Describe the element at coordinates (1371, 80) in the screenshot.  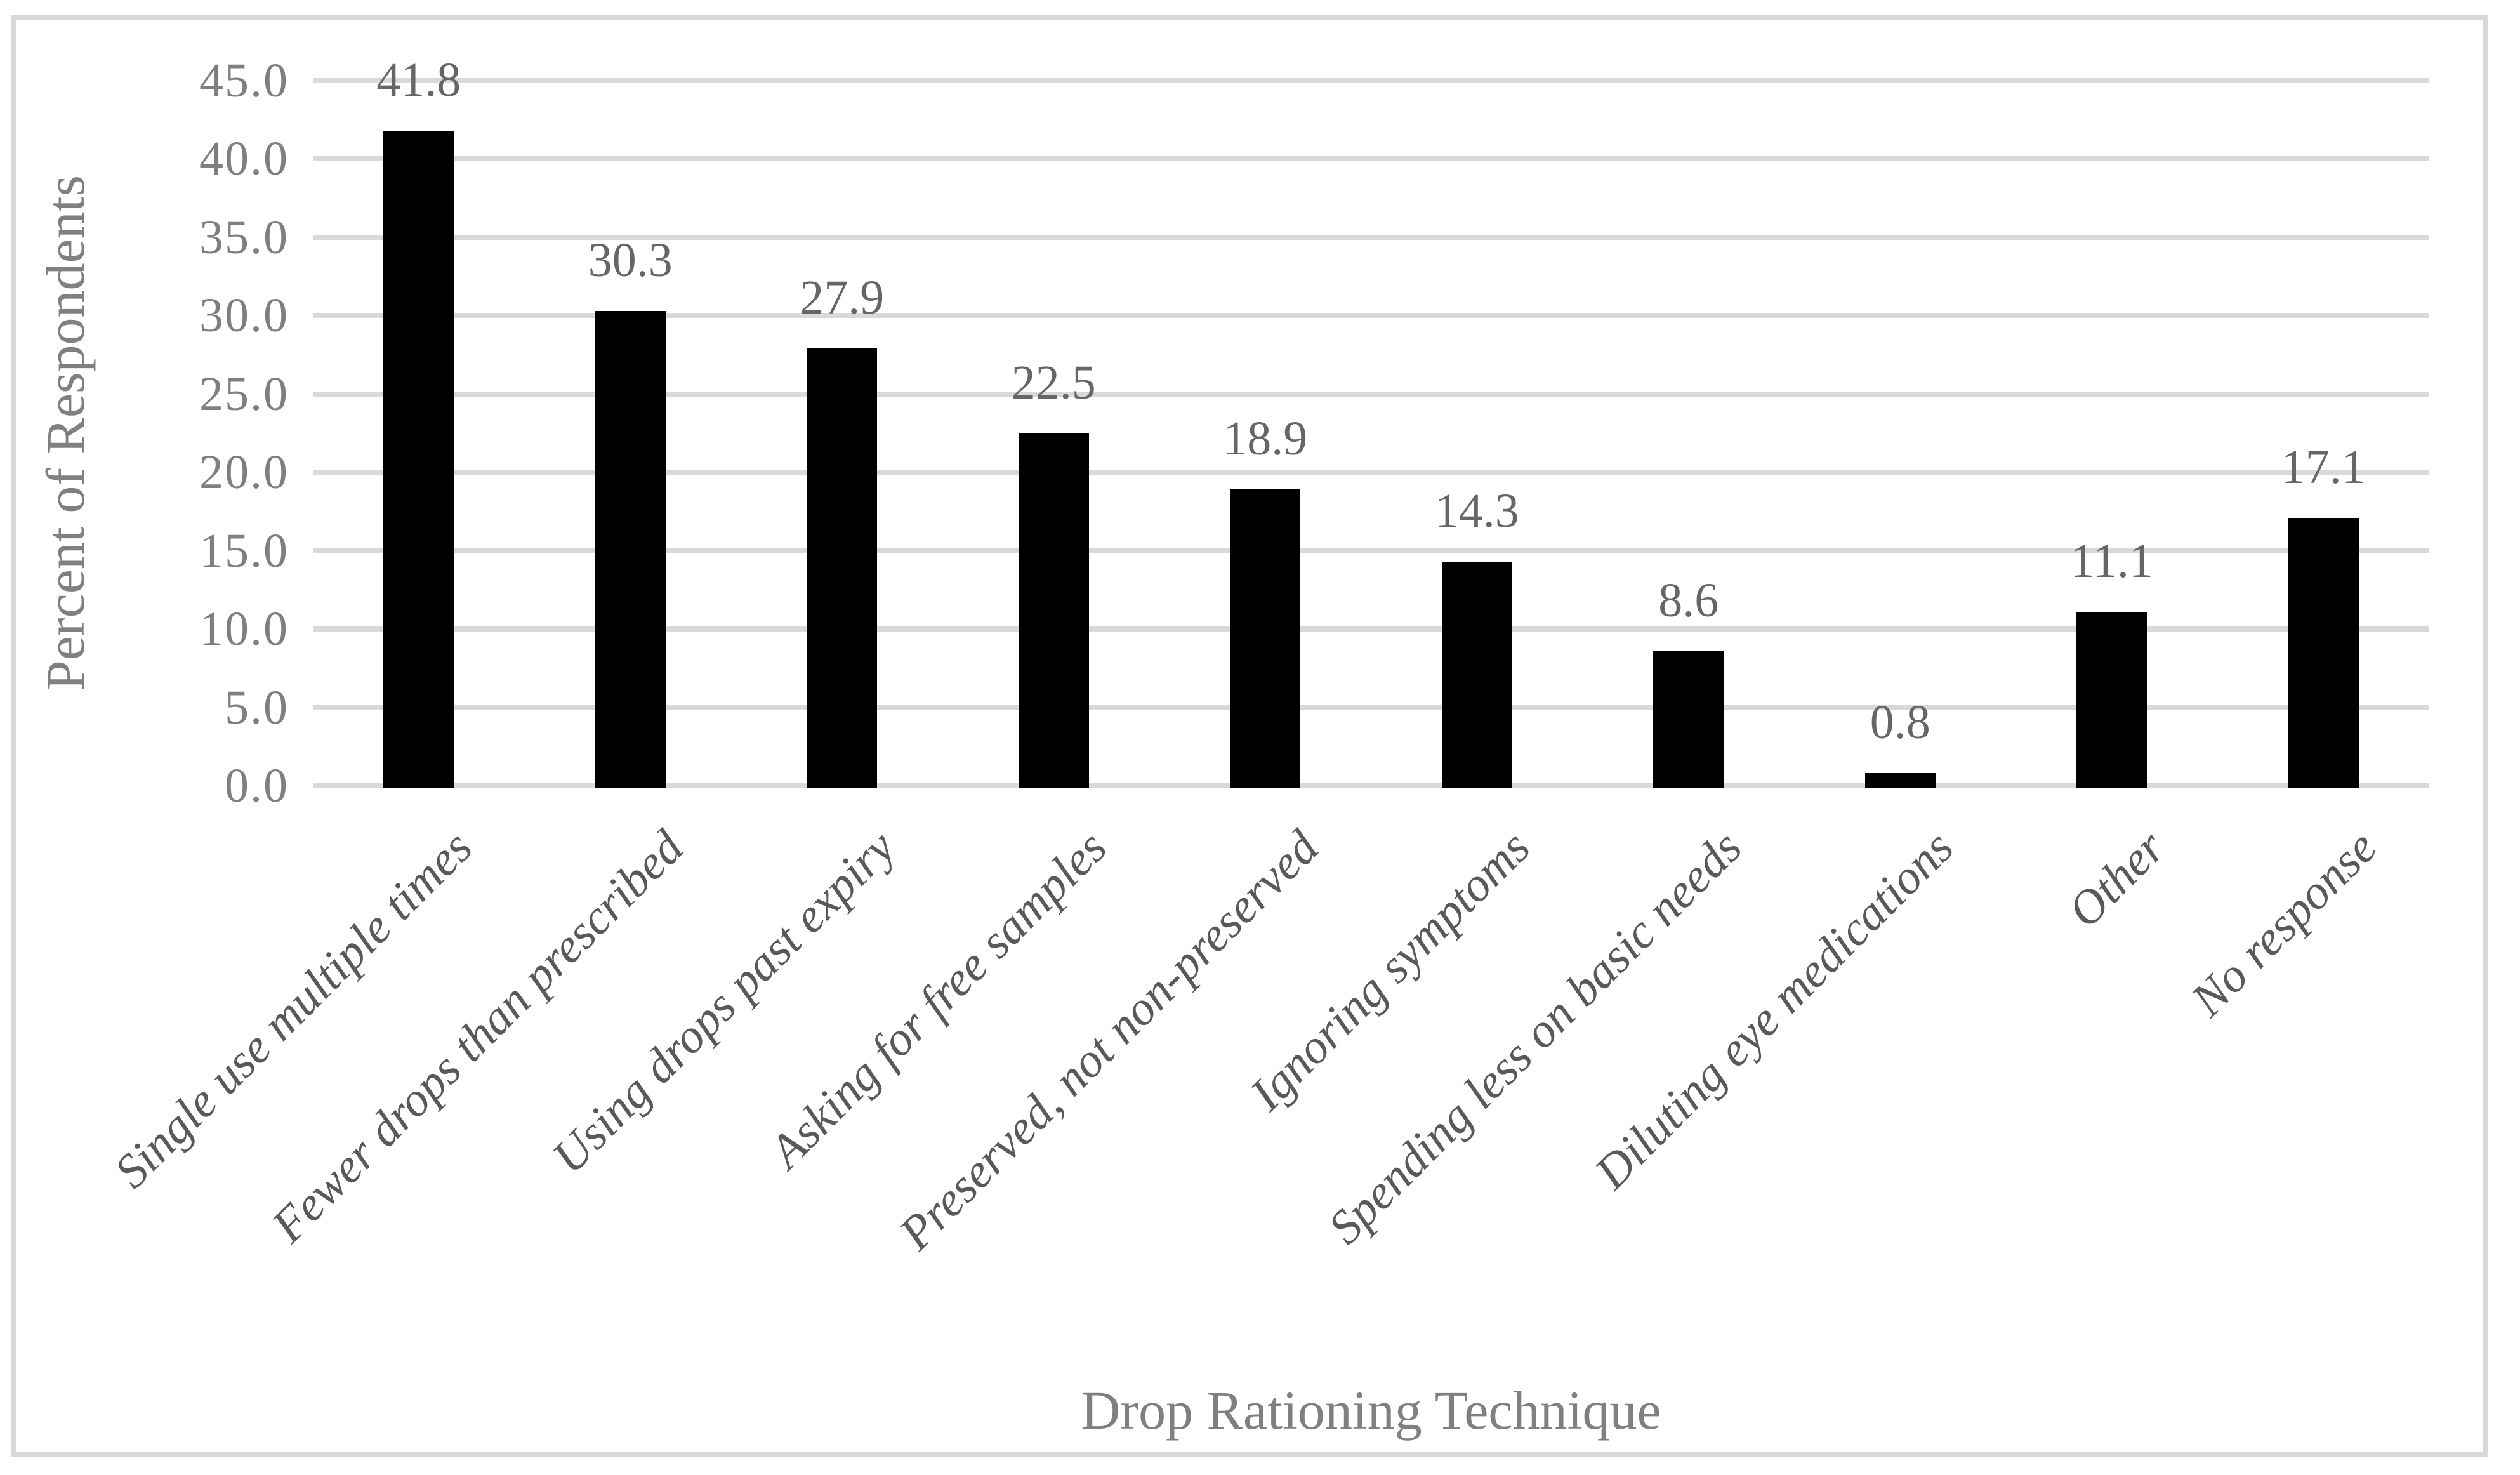
I see `gridline-45.0` at that location.